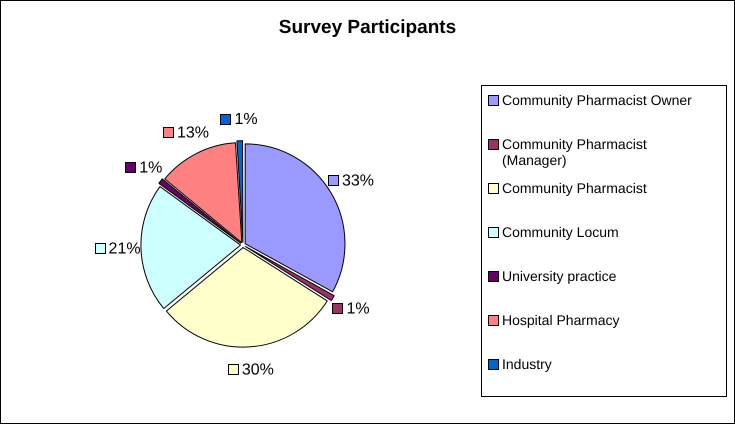  Describe the element at coordinates (561, 320) in the screenshot. I see `legend-label: Hospital Pharmacy` at that location.